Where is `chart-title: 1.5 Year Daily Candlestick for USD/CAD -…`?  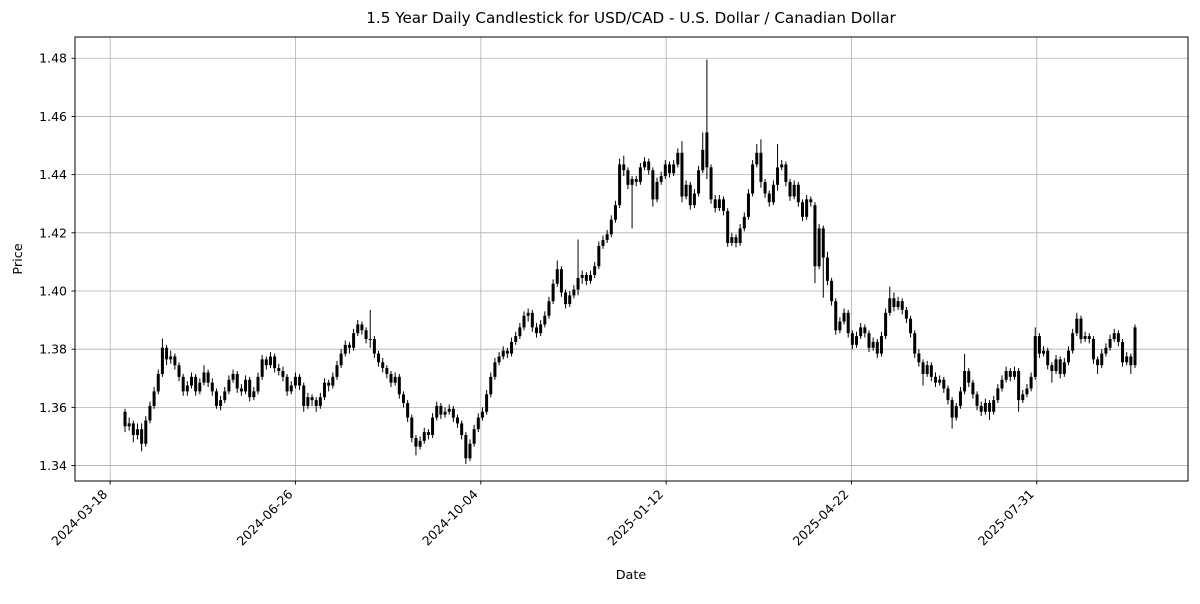 chart-title: 1.5 Year Daily Candlestick for USD/CAD -… is located at coordinates (631, 18).